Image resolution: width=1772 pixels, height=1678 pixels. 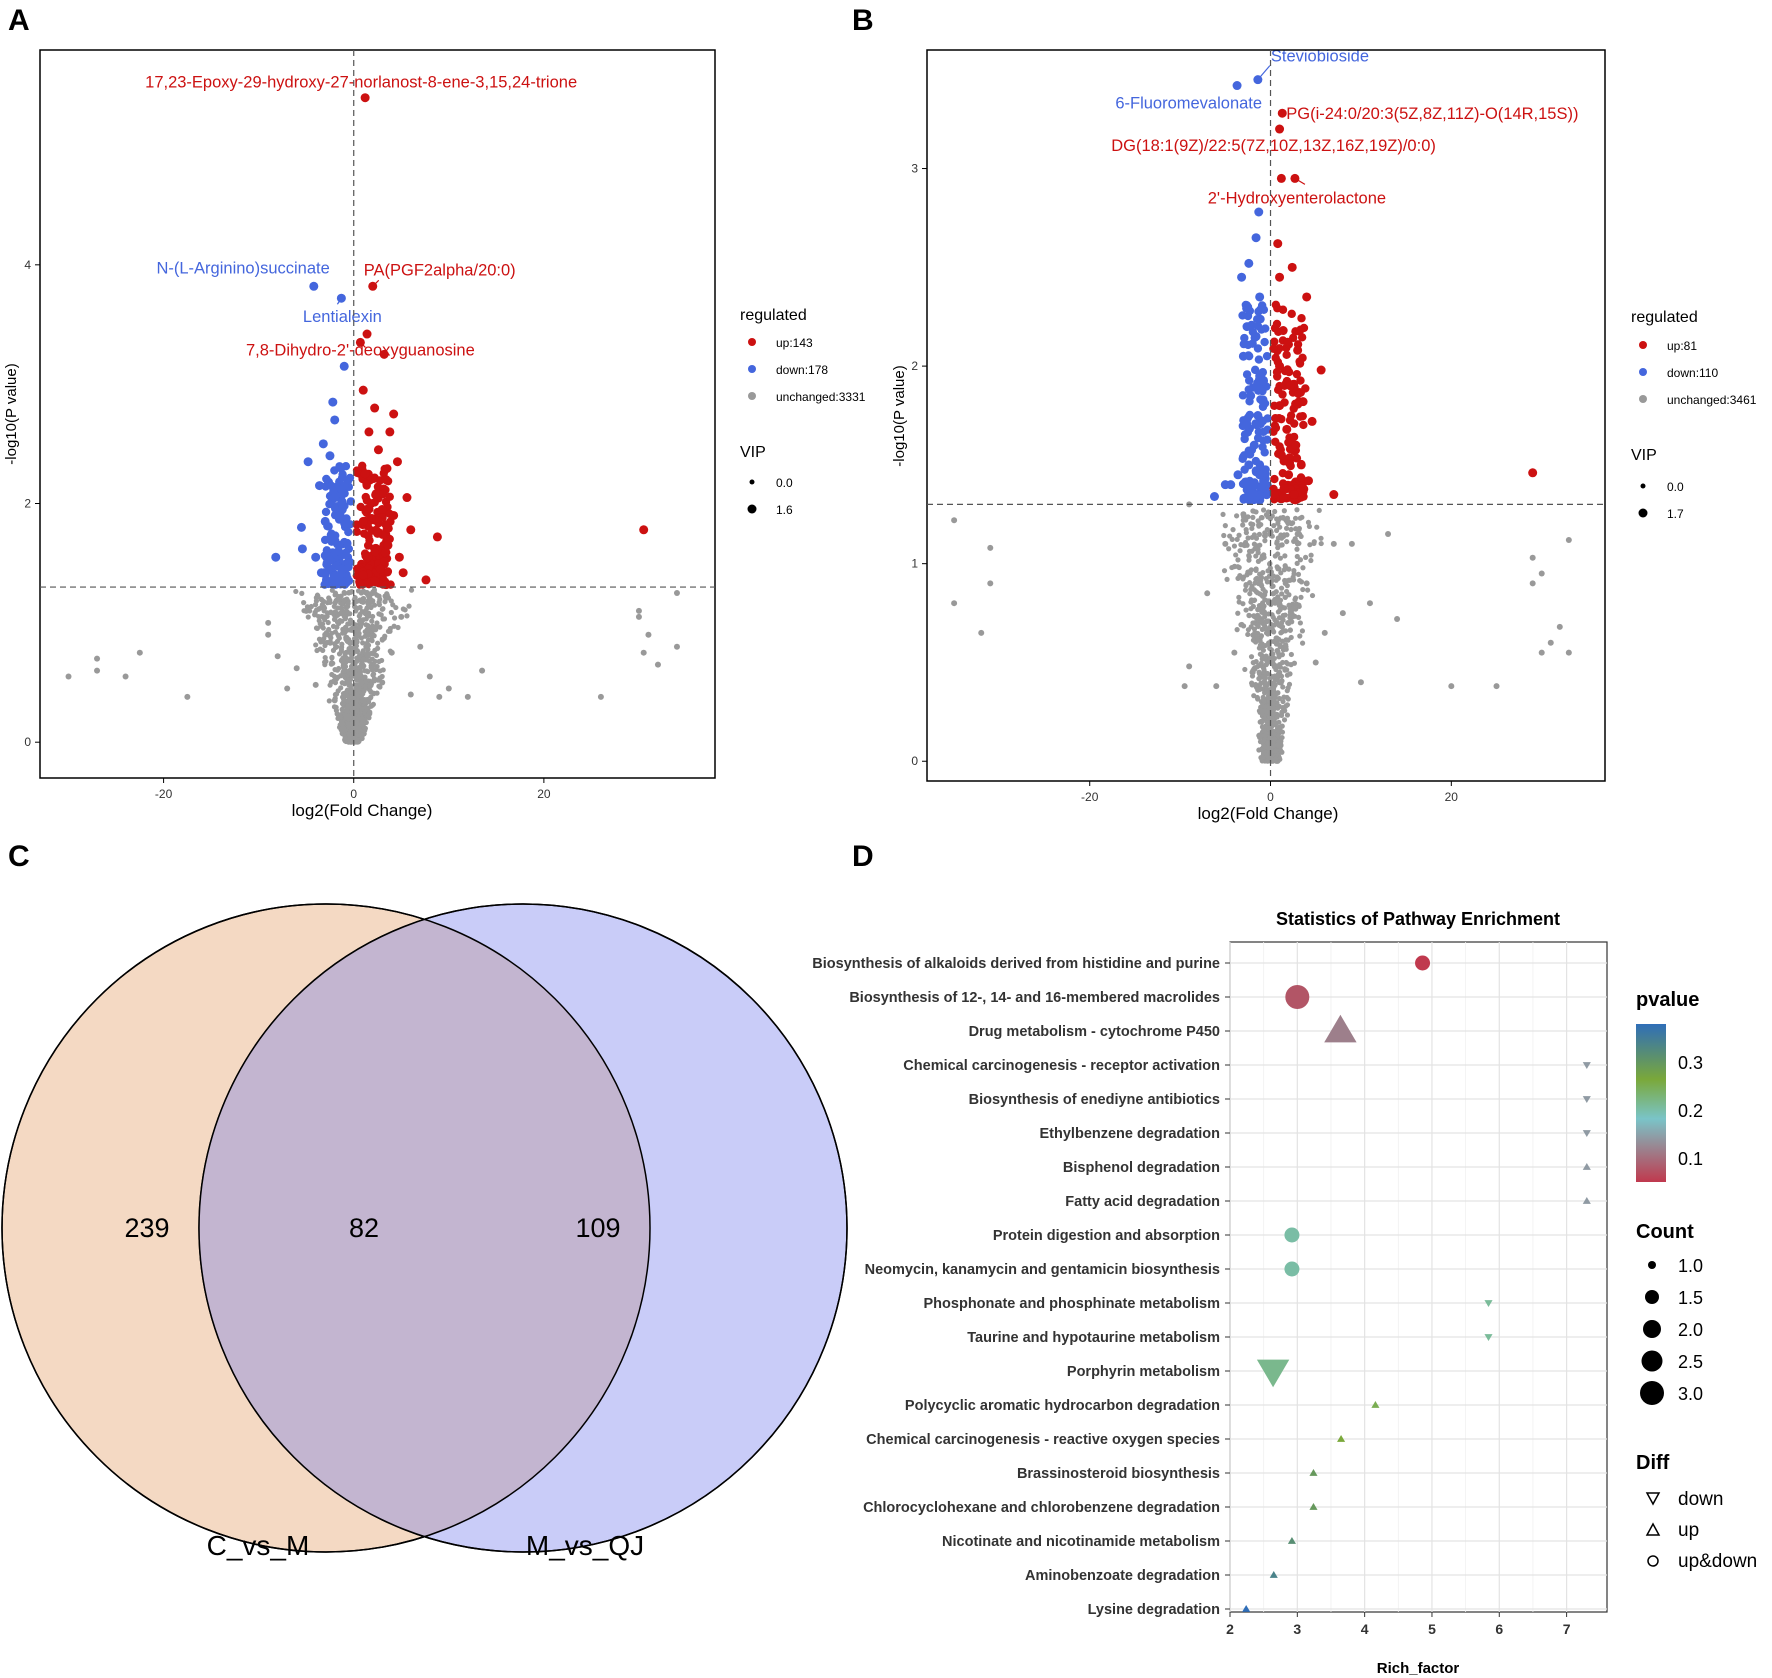 What do you see at coordinates (1273, 1574) in the screenshot?
I see `pathway-point-up` at bounding box center [1273, 1574].